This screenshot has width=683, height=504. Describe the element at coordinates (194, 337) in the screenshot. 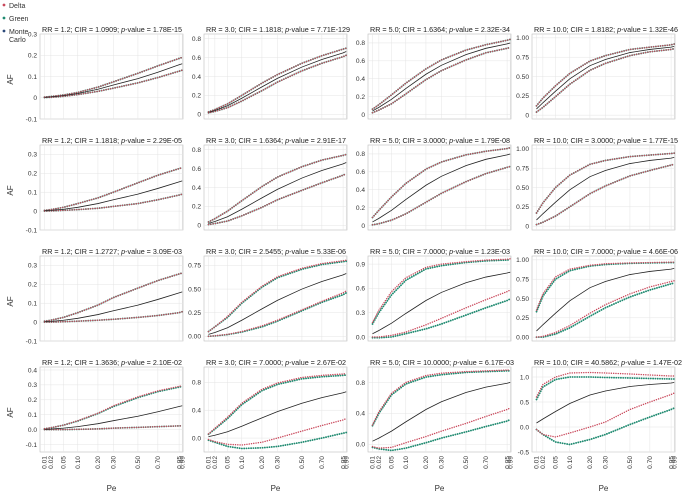

I see `y-tick-label: 0.00` at that location.